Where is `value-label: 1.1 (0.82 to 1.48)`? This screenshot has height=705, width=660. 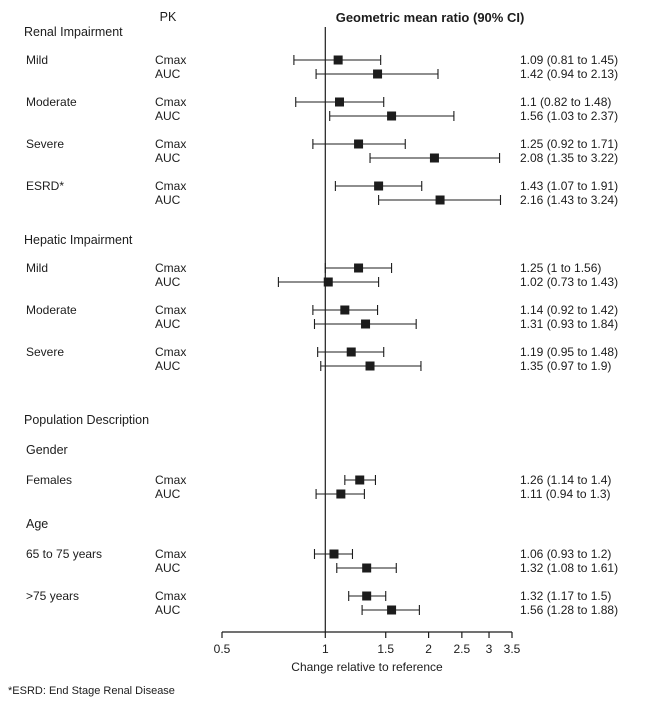 value-label: 1.1 (0.82 to 1.48) is located at coordinates (565, 102).